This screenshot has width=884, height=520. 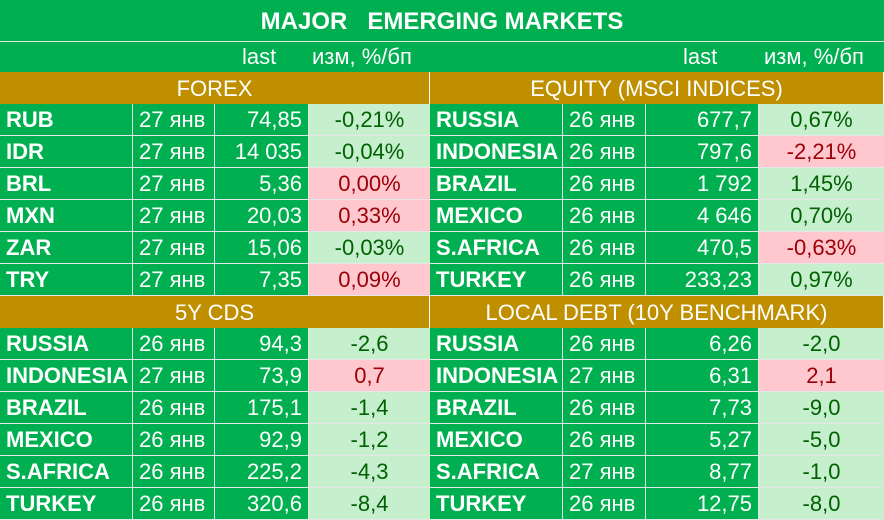 I want to click on cds-date-cell: 27 янв, so click(x=173, y=376).